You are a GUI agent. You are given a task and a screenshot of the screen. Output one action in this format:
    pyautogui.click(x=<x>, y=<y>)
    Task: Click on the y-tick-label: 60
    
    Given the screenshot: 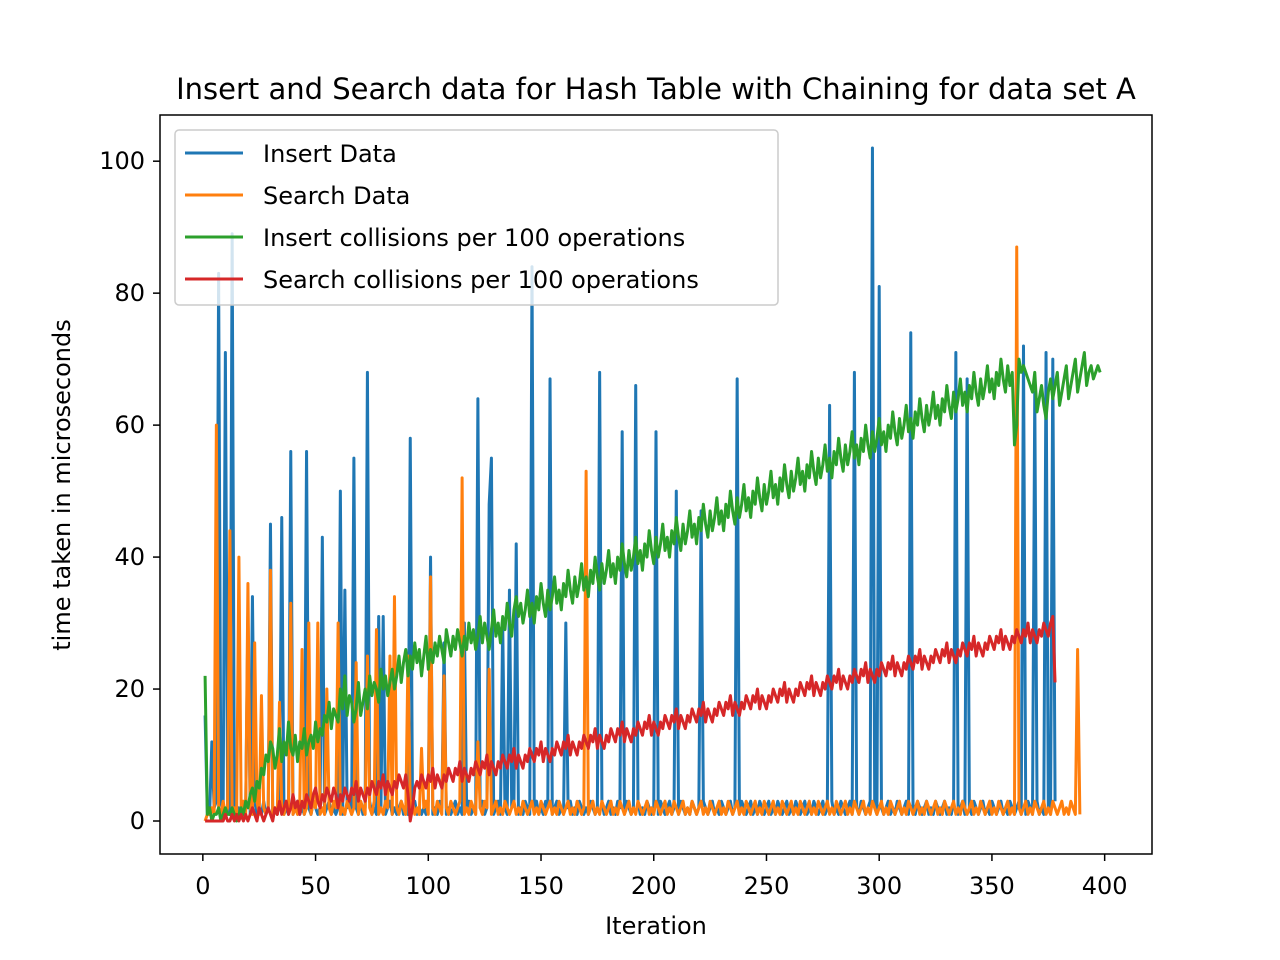 What is the action you would take?
    pyautogui.click(x=129, y=425)
    